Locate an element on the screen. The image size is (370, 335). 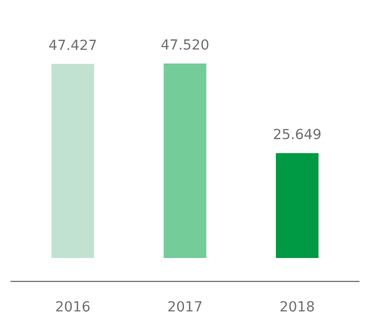
data-label: 47.427 is located at coordinates (72, 45).